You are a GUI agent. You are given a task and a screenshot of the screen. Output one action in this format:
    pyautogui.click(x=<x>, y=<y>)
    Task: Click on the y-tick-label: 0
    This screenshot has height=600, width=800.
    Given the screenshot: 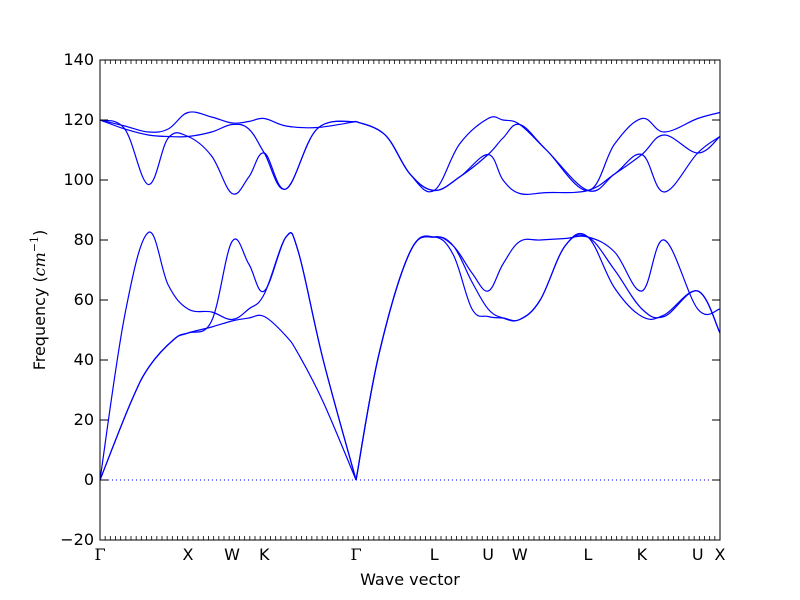 What is the action you would take?
    pyautogui.click(x=89, y=479)
    